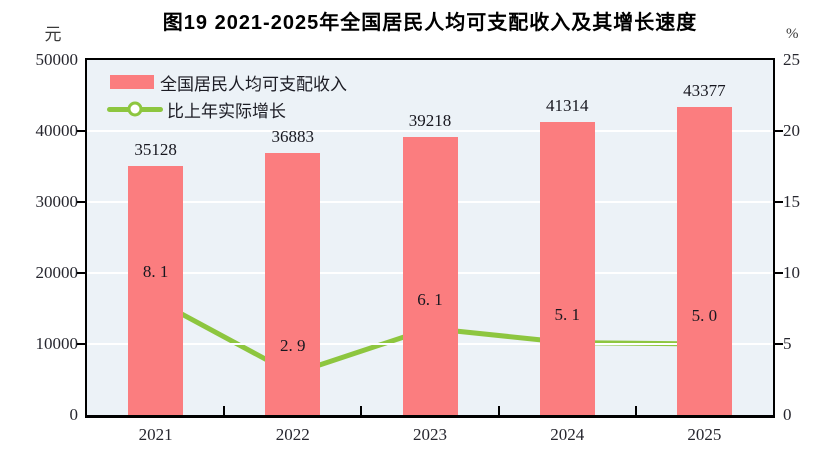 Image resolution: width=831 pixels, height=459 pixels. I want to click on left-axis-tick-label: 30000, so click(57, 201).